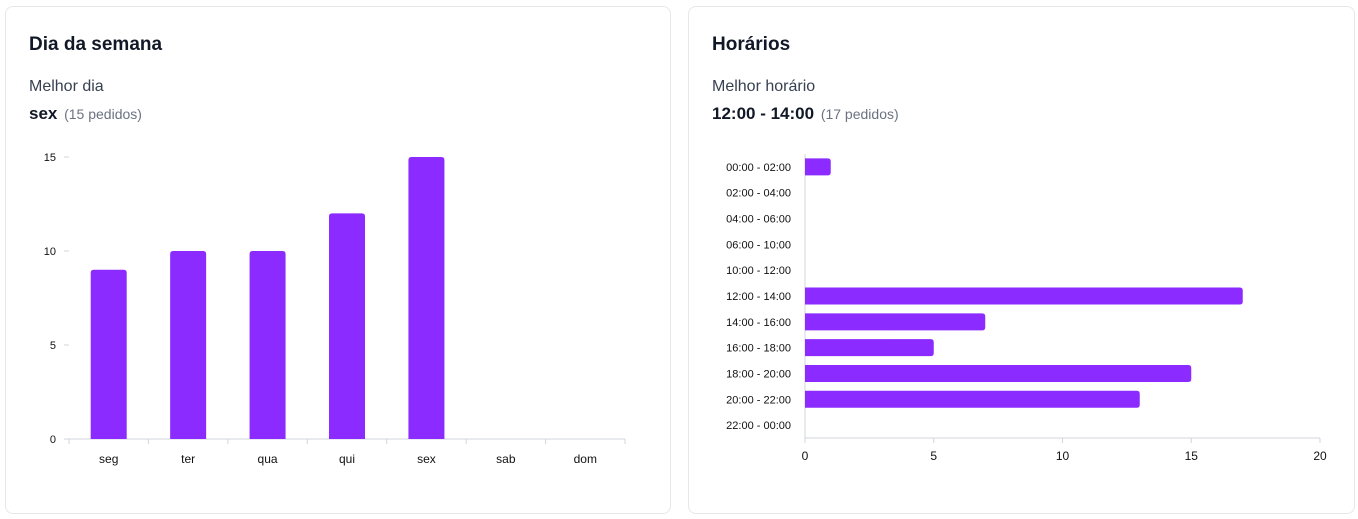 Image resolution: width=1358 pixels, height=519 pixels. Describe the element at coordinates (751, 44) in the screenshot. I see `hours-card-title: Horários` at that location.